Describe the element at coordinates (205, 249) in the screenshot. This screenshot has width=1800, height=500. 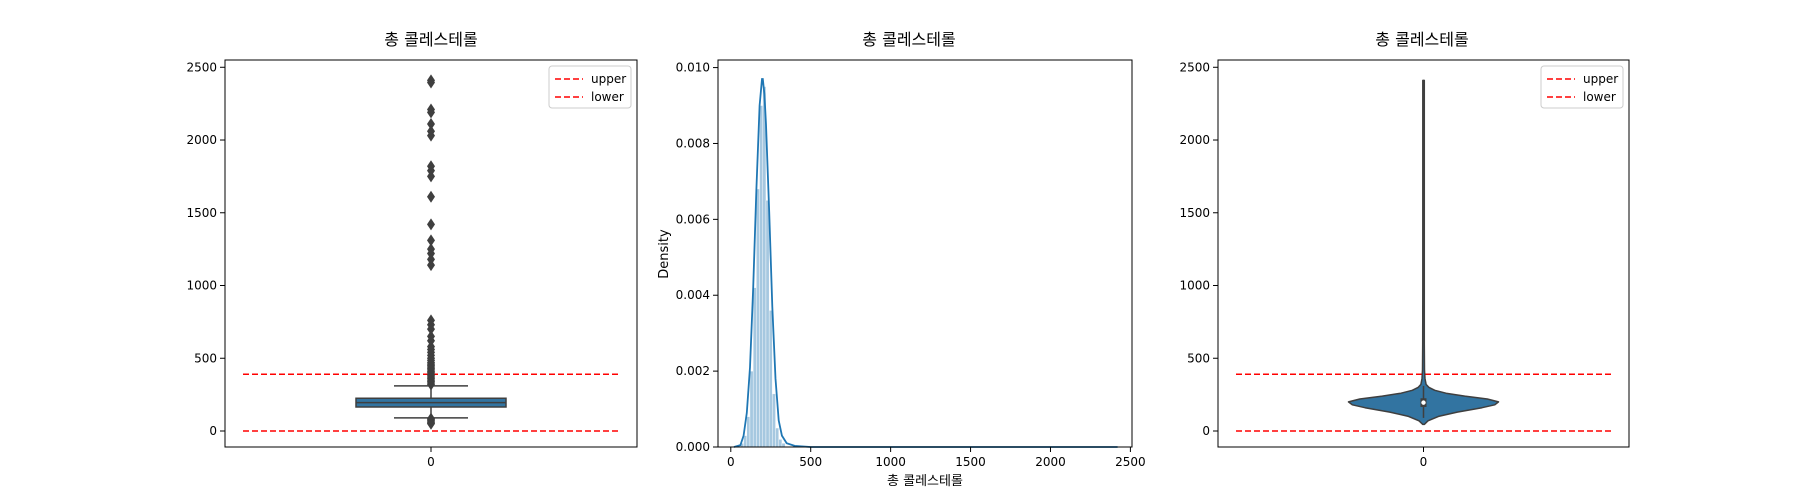
I see `boxplot-y-ticks: 0 500 1000 1500 2000 2500` at that location.